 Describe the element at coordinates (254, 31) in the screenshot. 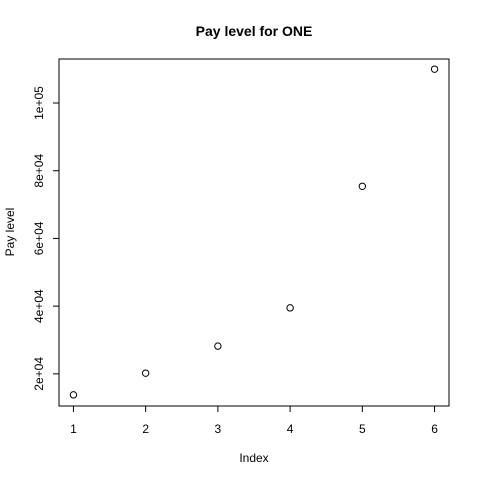

I see `chart-title: Pay level for ONE` at that location.